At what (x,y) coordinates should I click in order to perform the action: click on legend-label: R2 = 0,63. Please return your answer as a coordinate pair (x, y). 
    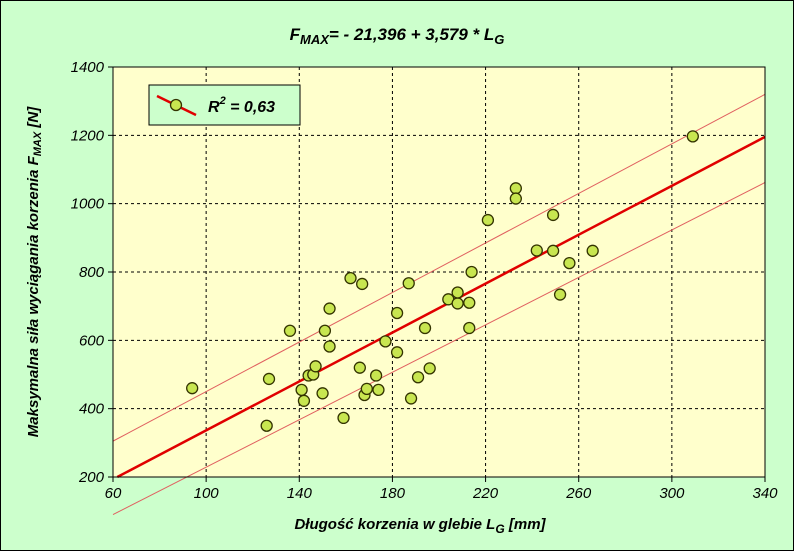
    Looking at the image, I should click on (241, 105).